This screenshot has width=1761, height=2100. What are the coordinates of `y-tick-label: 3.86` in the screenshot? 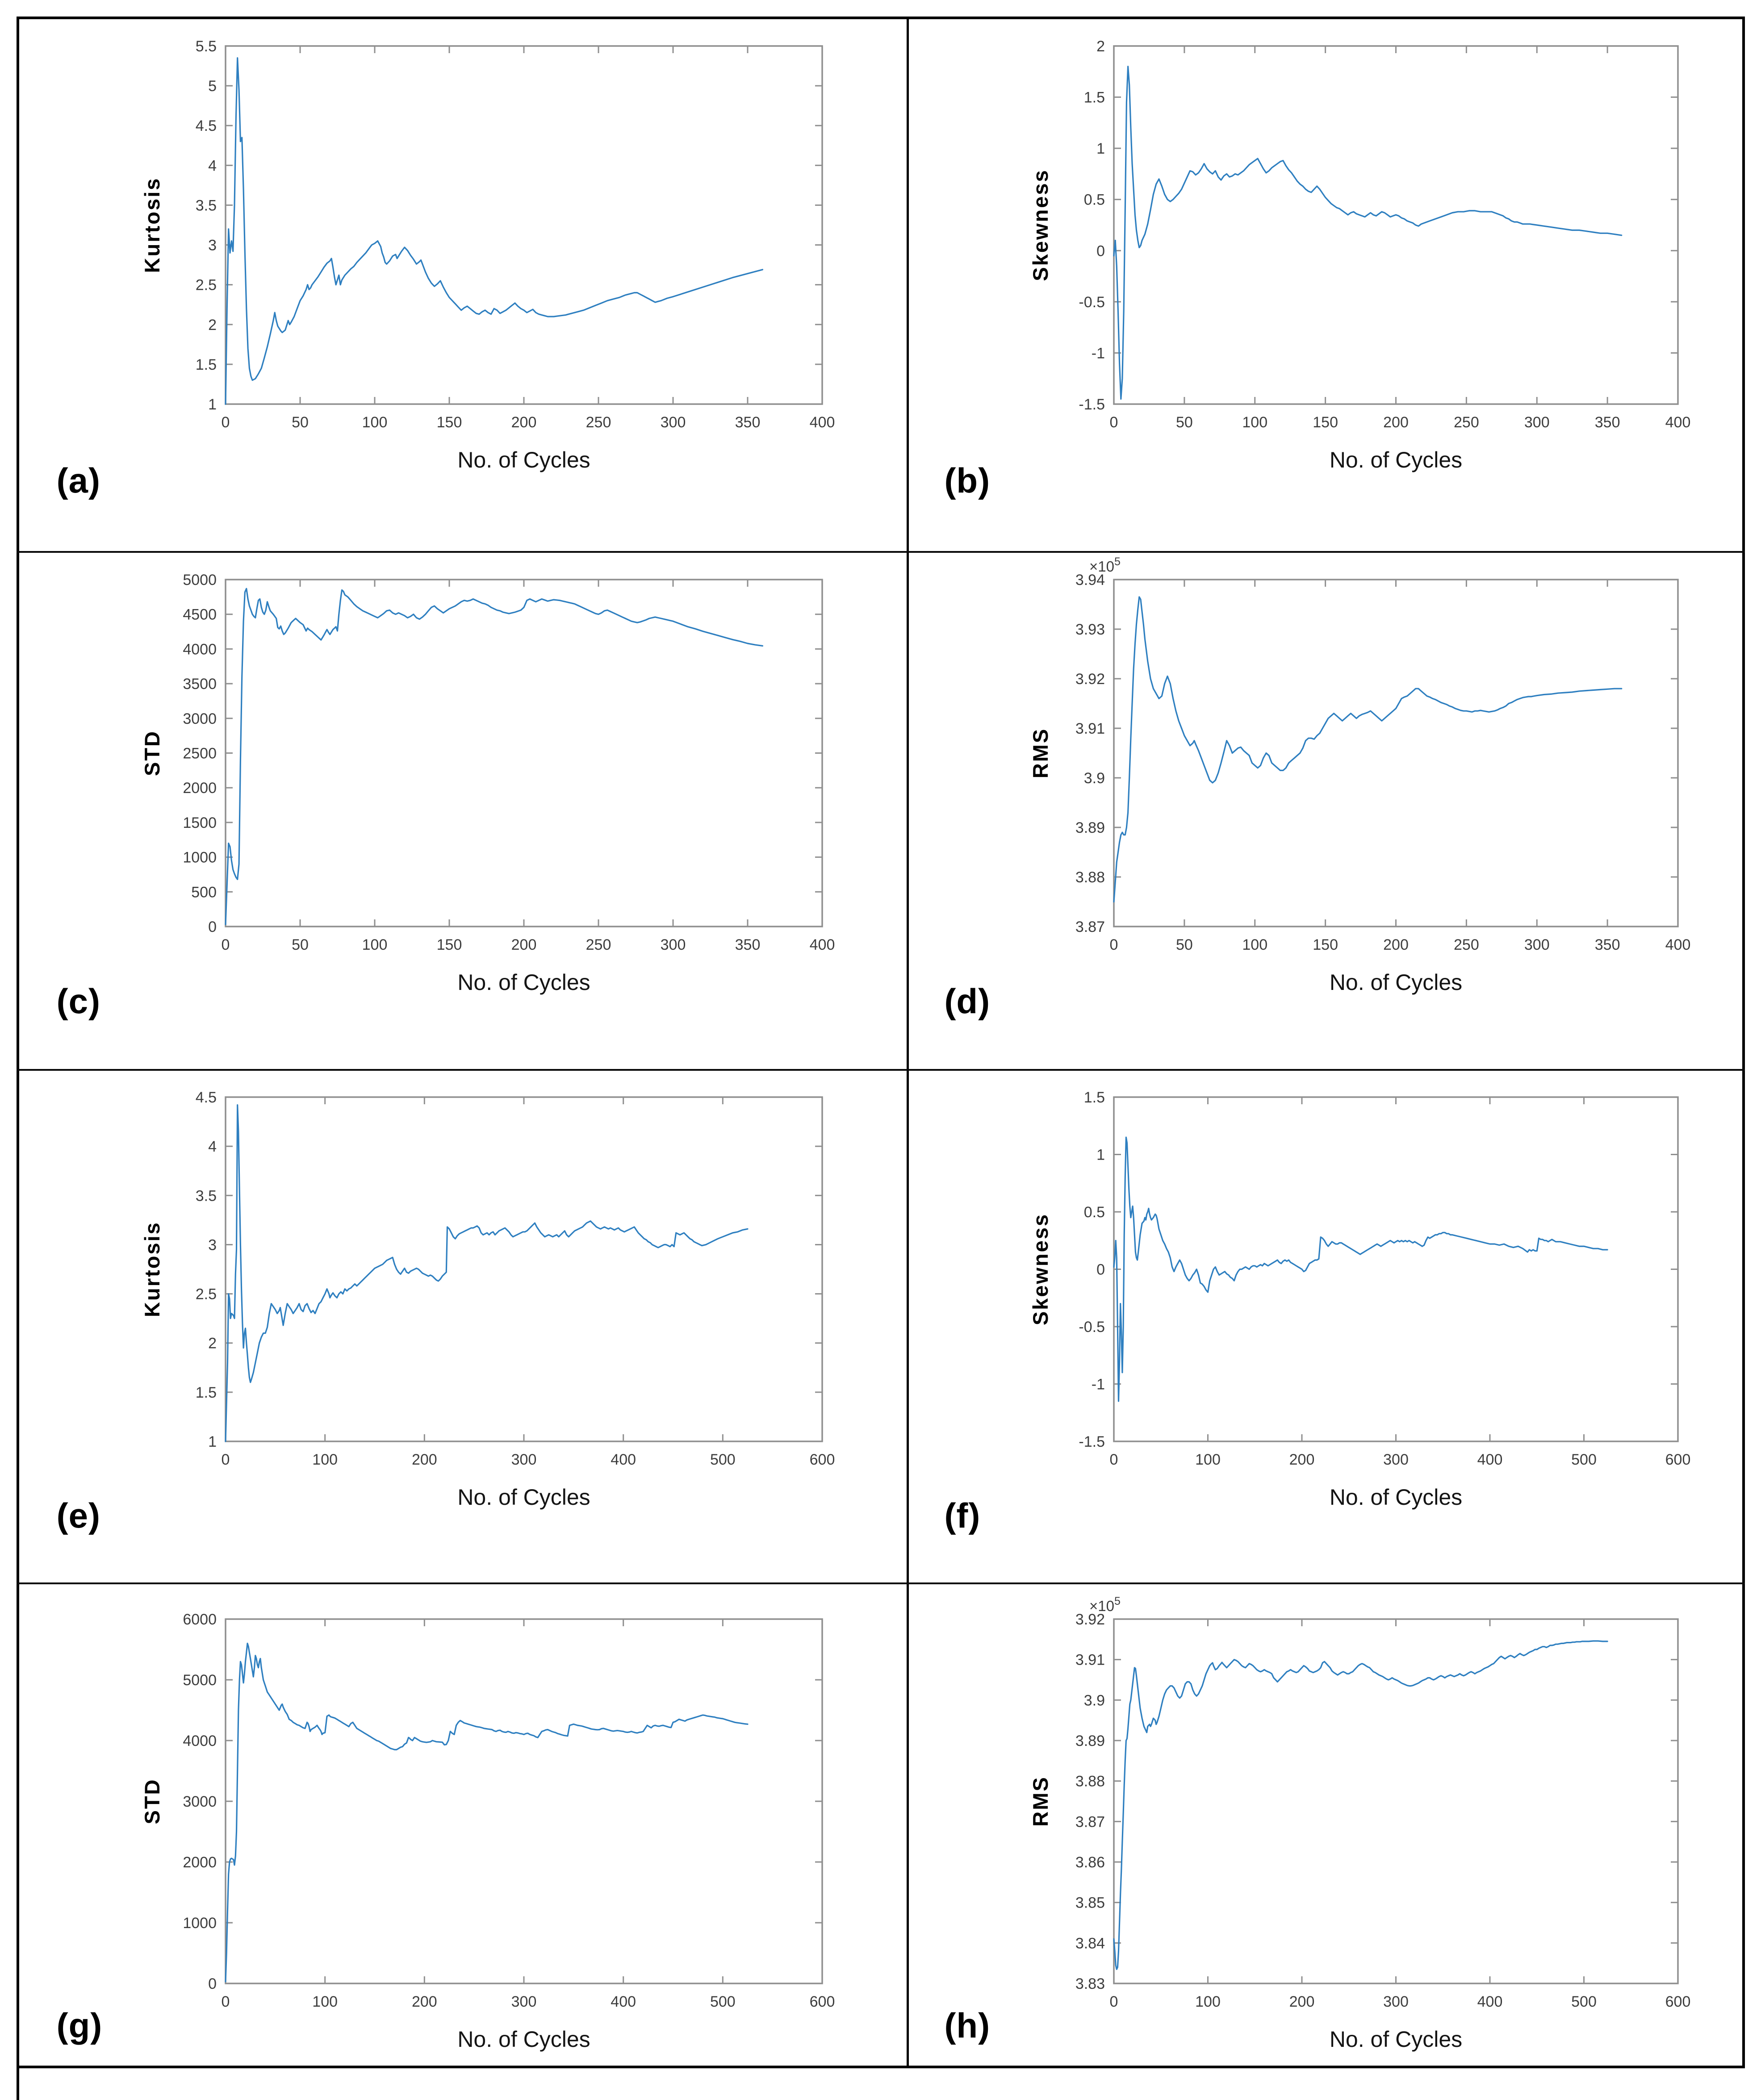 It's located at (1090, 1863).